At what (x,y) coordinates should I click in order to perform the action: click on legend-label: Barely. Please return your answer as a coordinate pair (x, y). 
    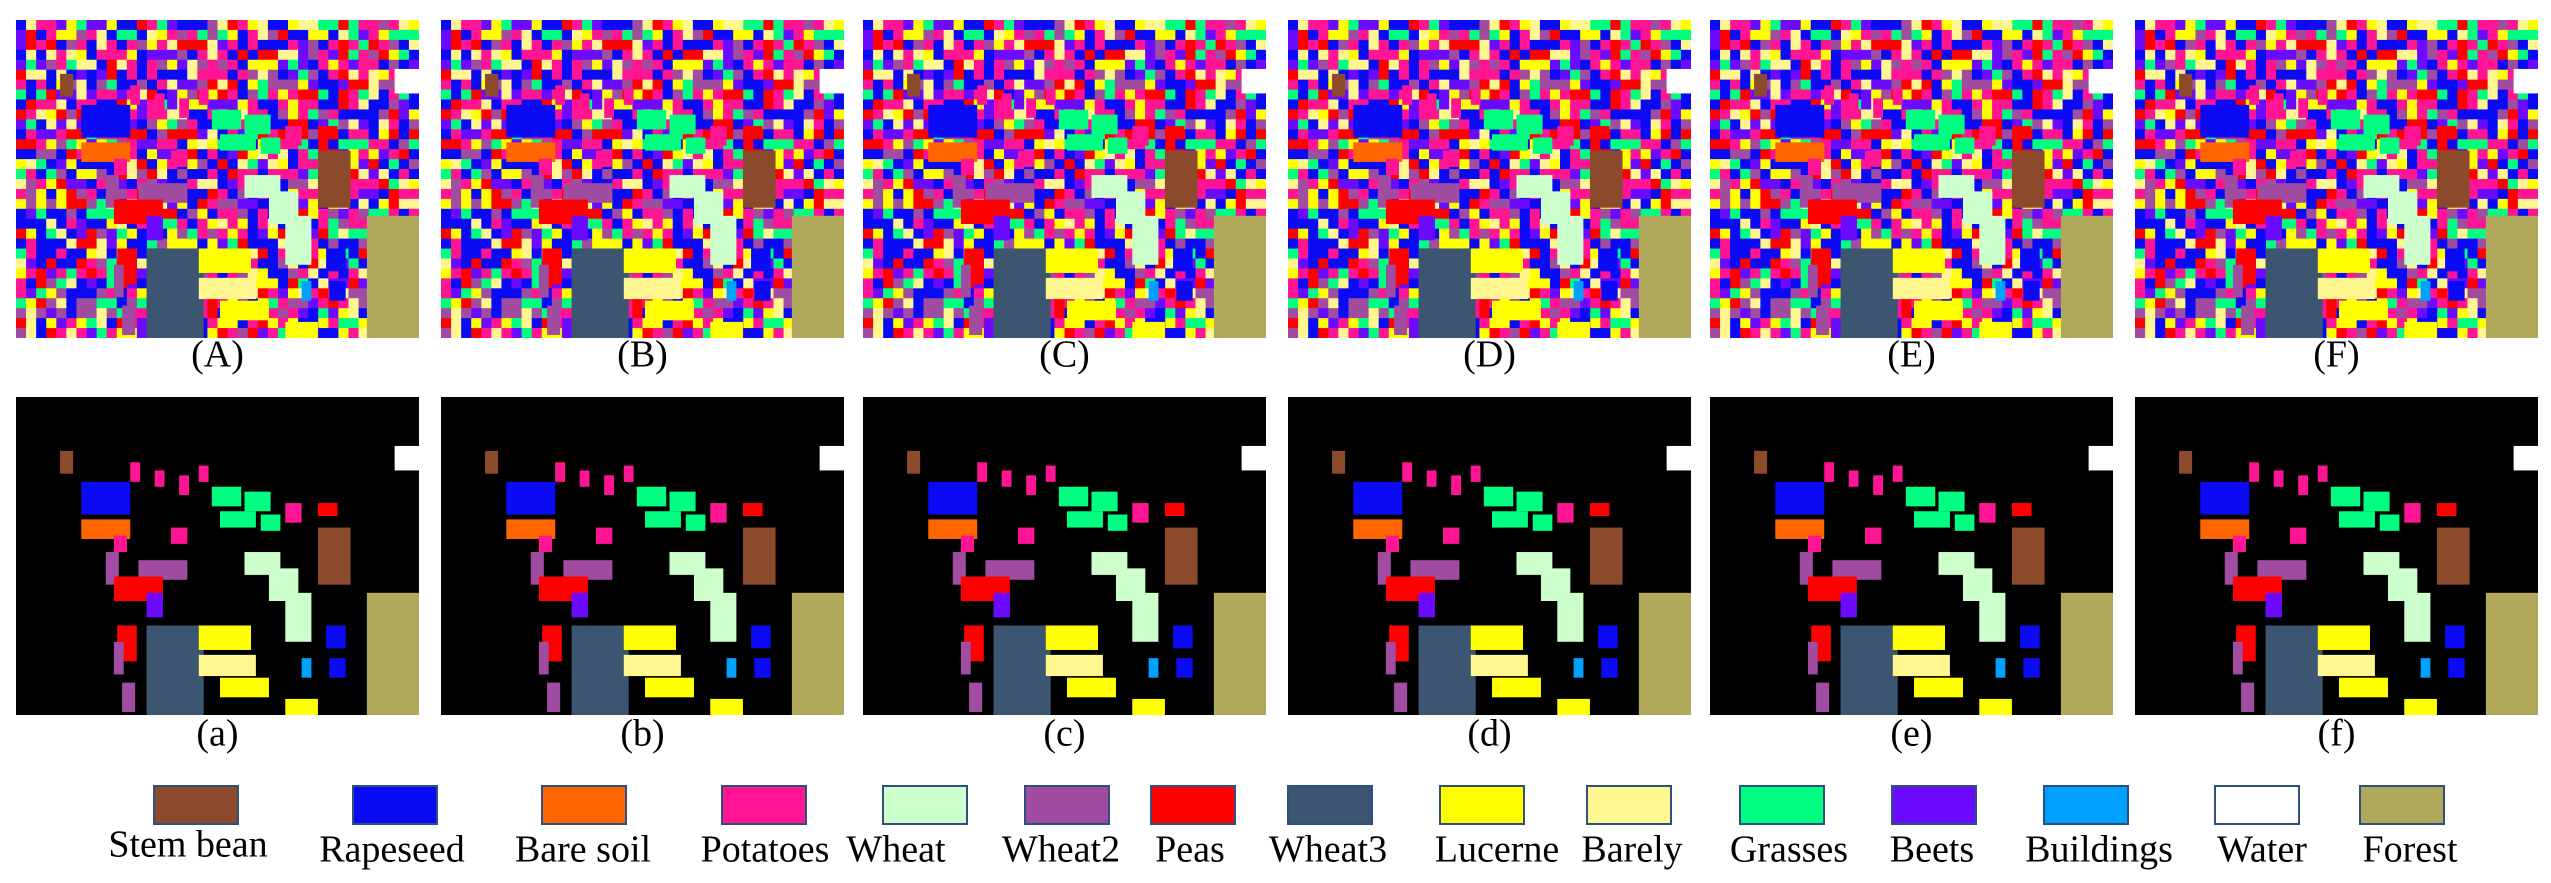
    Looking at the image, I should click on (1631, 850).